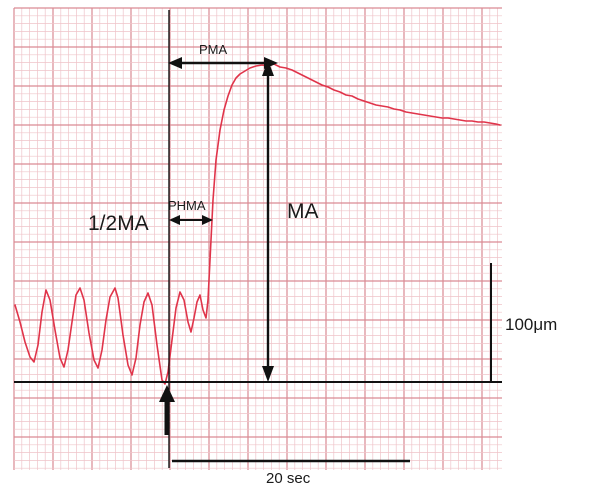 This screenshot has width=592, height=489. What do you see at coordinates (118, 223) in the screenshot?
I see `half-ma-label: 1/2MA` at bounding box center [118, 223].